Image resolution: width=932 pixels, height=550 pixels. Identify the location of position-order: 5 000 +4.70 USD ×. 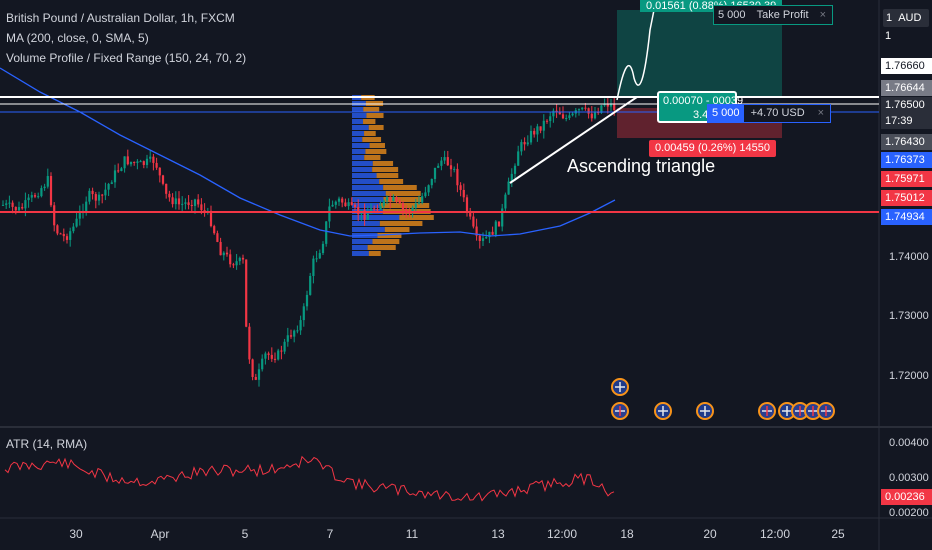
(769, 113).